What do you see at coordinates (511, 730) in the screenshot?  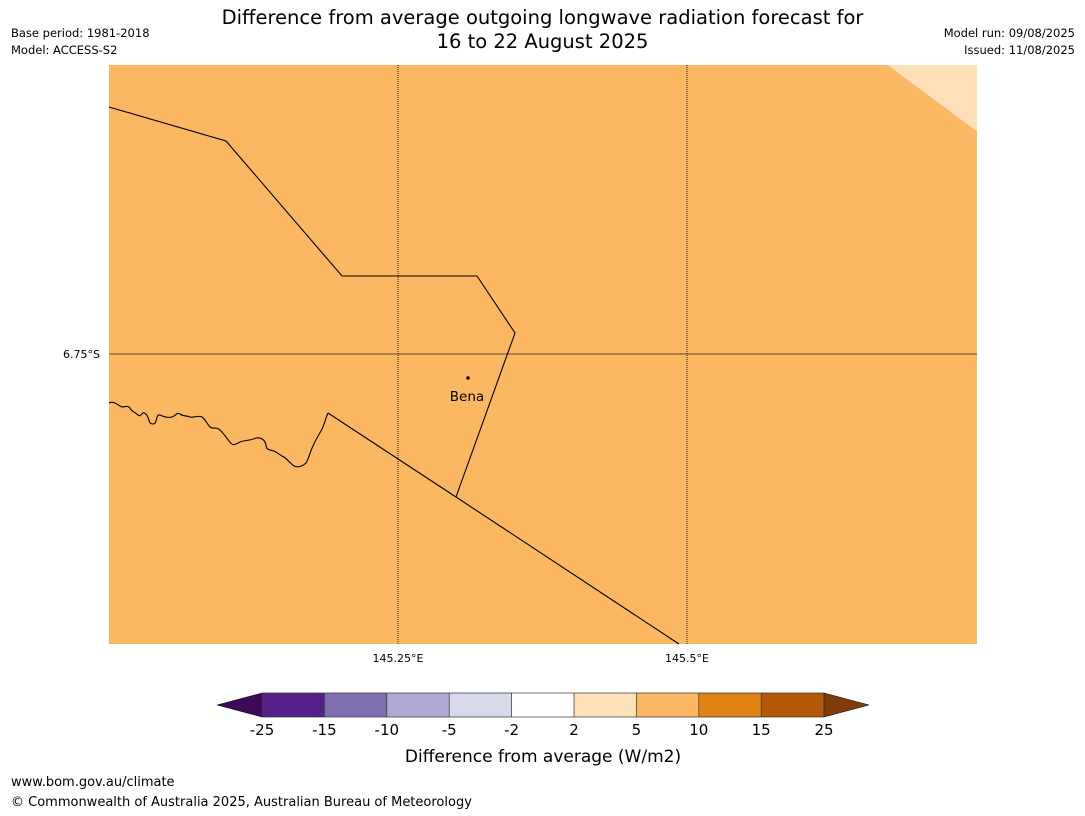 I see `colorbar-tick-label: -2` at bounding box center [511, 730].